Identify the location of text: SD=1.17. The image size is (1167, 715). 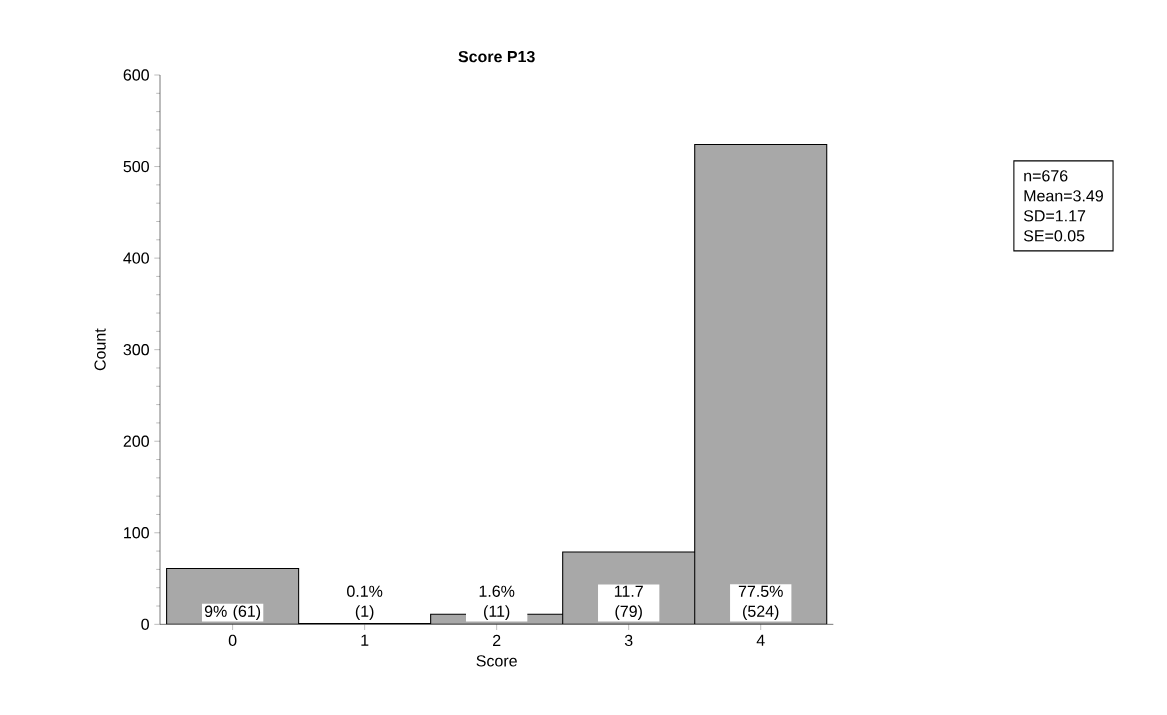
(1054, 216).